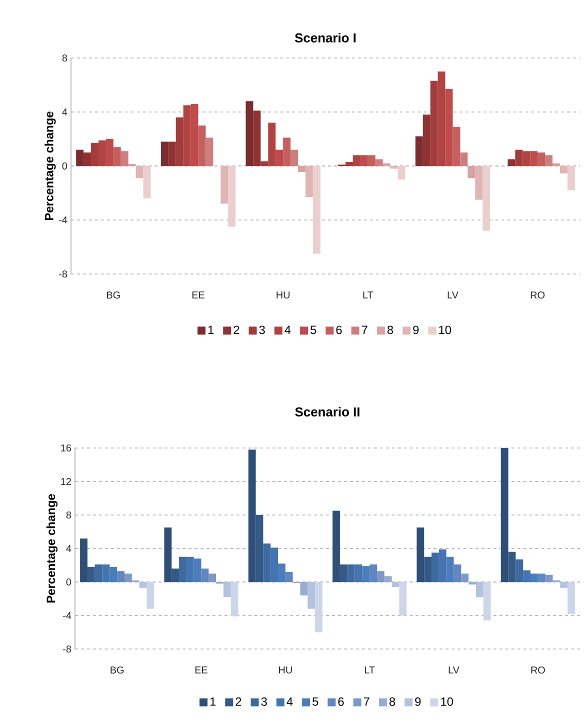  I want to click on legend-label: 10, so click(445, 330).